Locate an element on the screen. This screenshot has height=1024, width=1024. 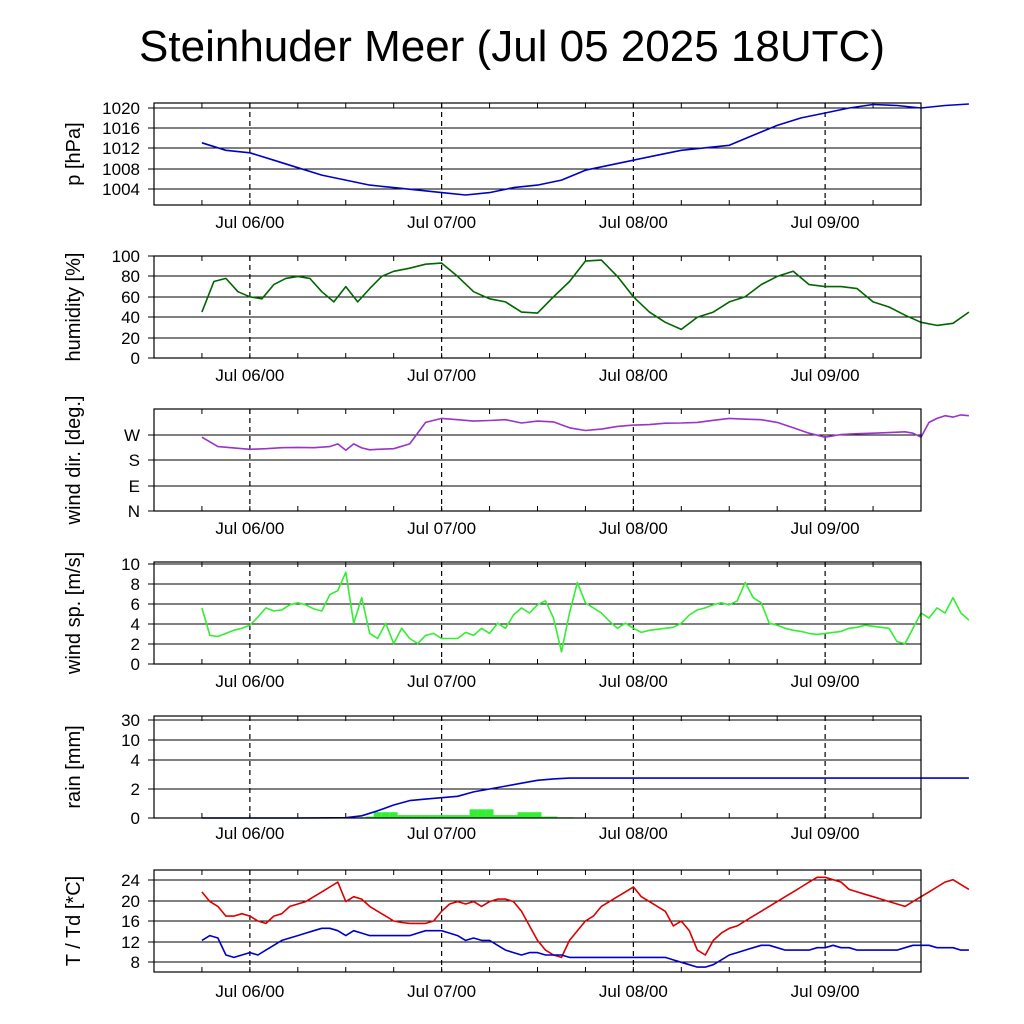
panel-5-frame is located at coordinates (537, 921).